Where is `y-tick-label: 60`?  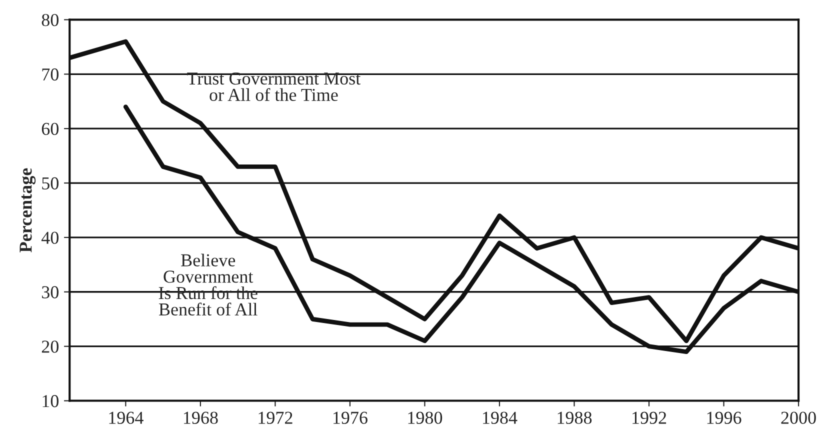 y-tick-label: 60 is located at coordinates (50, 129).